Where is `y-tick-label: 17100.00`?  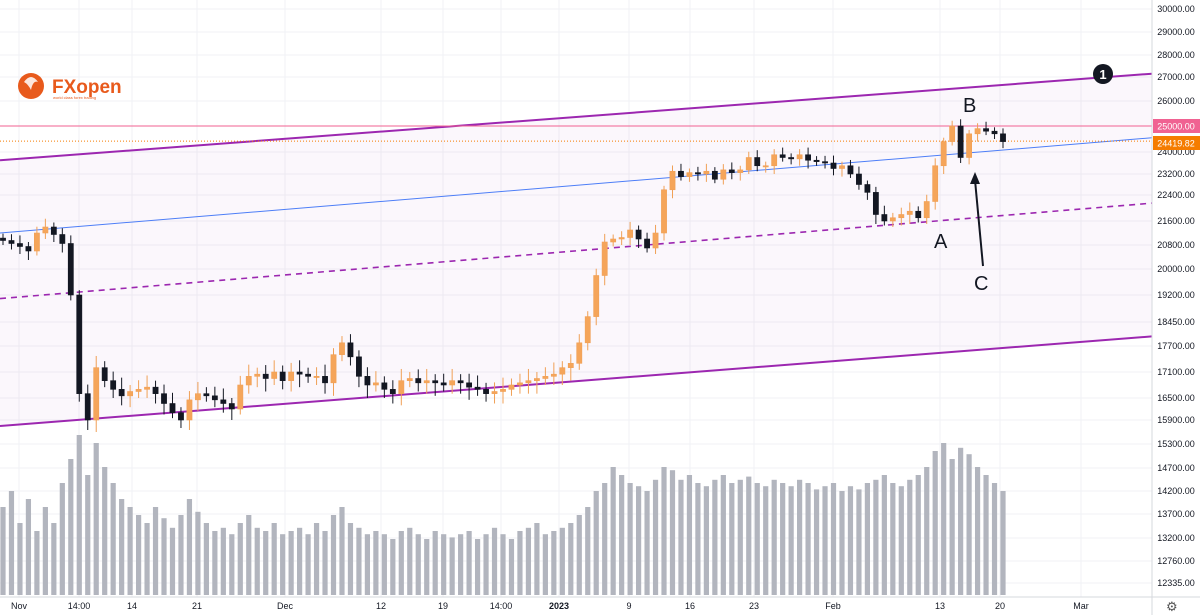
y-tick-label: 17100.00 is located at coordinates (1176, 372).